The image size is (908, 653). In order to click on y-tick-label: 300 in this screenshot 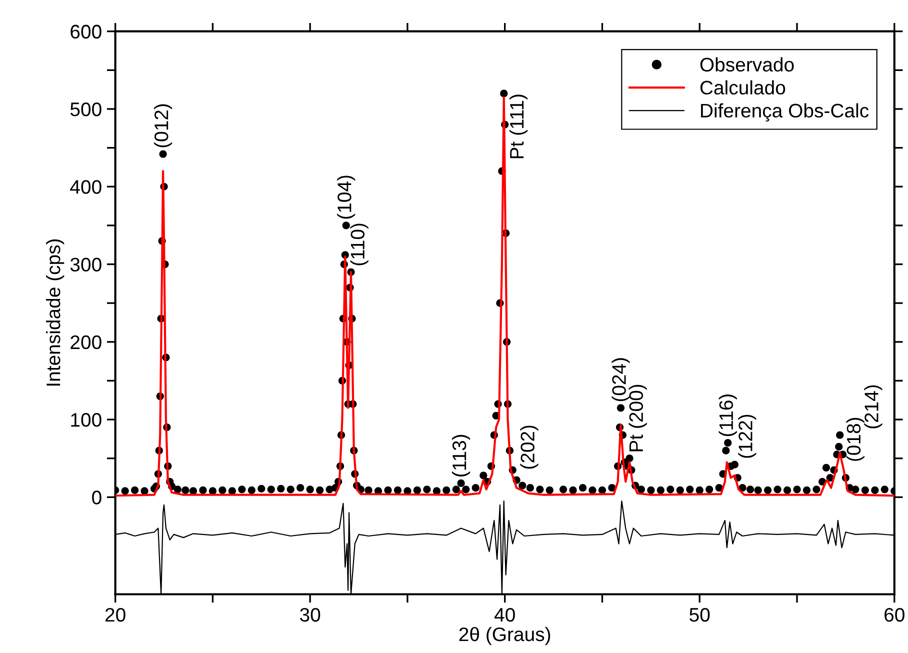, I will do `click(86, 265)`.